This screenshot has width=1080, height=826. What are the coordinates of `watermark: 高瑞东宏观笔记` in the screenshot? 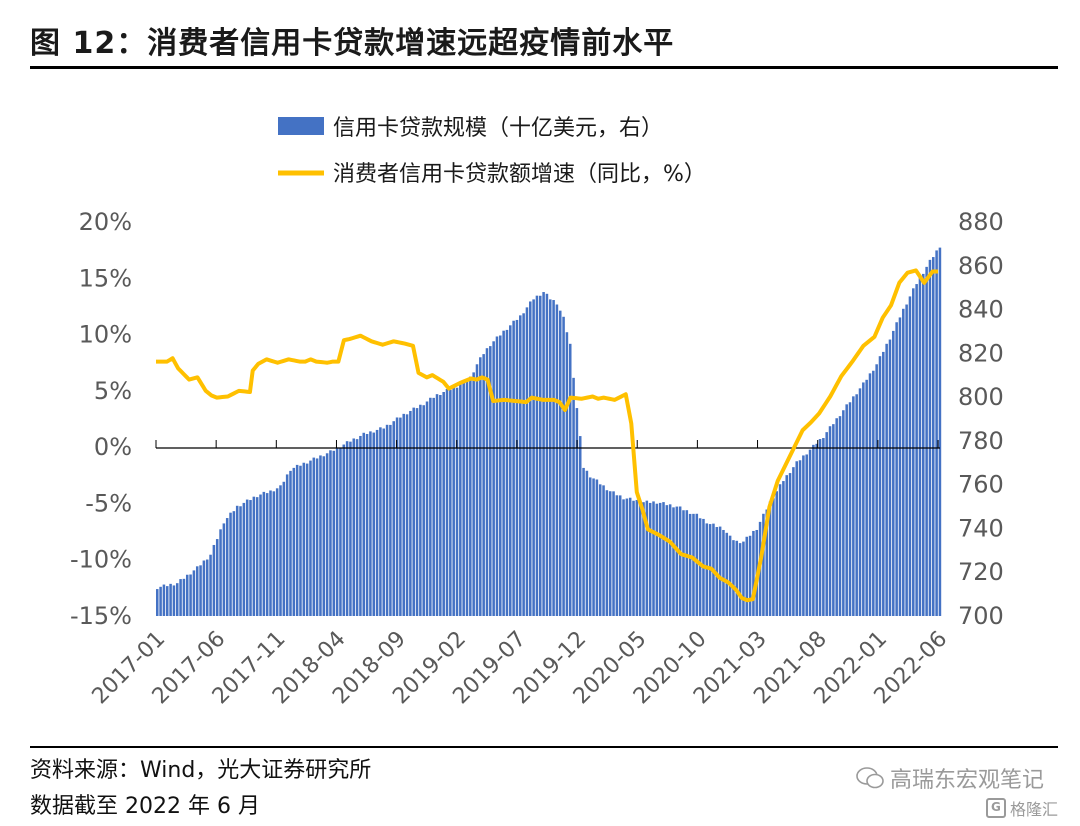 It's located at (950, 778).